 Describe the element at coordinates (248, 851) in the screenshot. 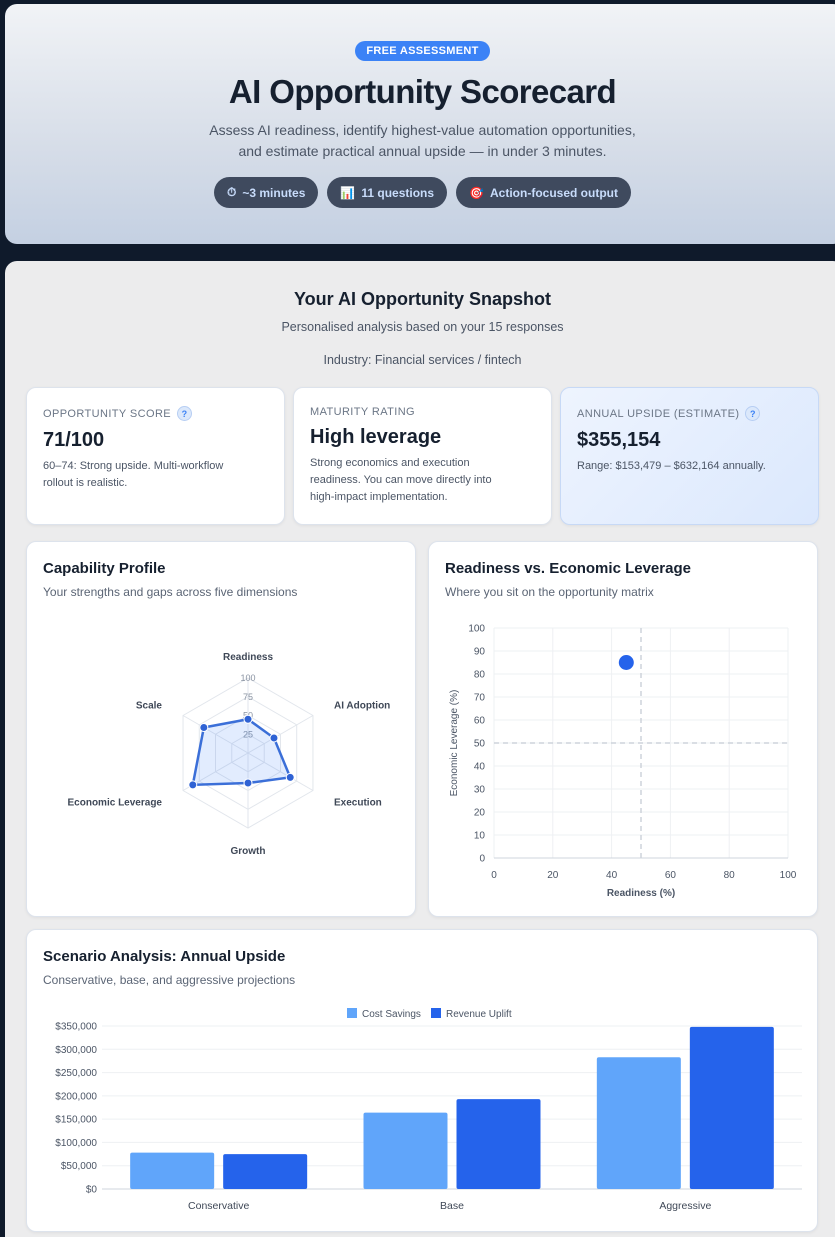

I see `radar-axis-label: Growth` at that location.